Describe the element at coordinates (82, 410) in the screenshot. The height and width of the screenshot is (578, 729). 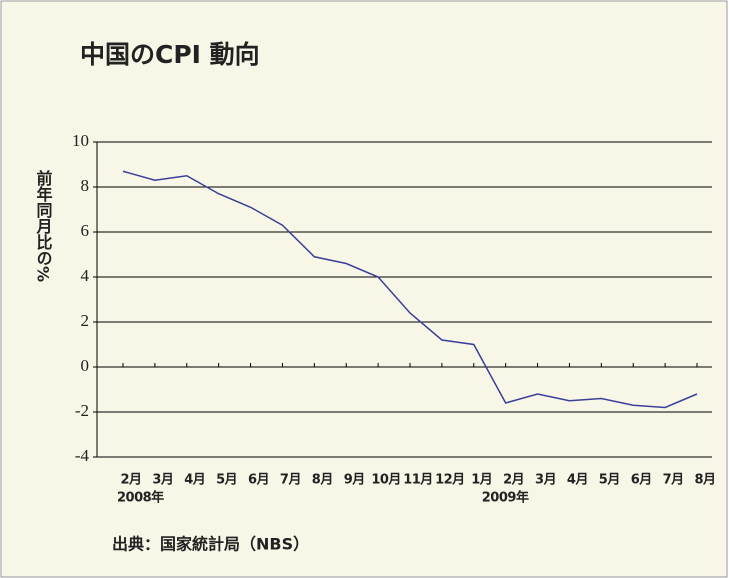
I see `y-tick-label: -2` at that location.